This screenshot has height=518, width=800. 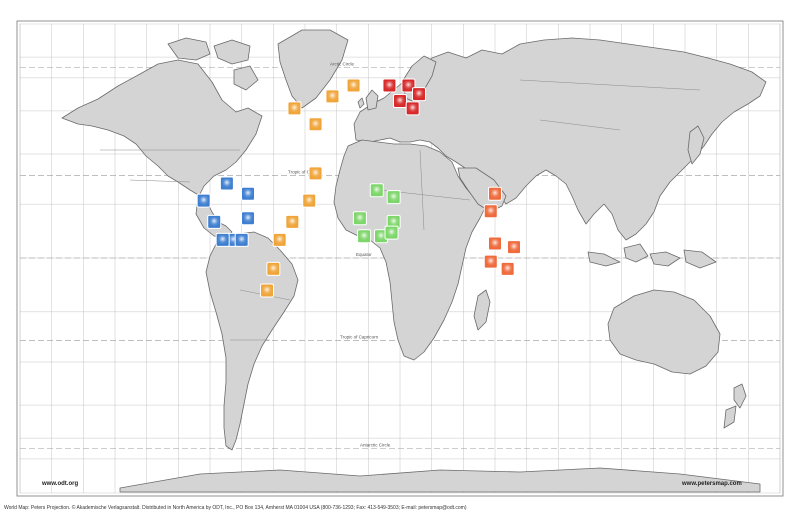 I want to click on south-america-landmass, so click(x=252, y=341).